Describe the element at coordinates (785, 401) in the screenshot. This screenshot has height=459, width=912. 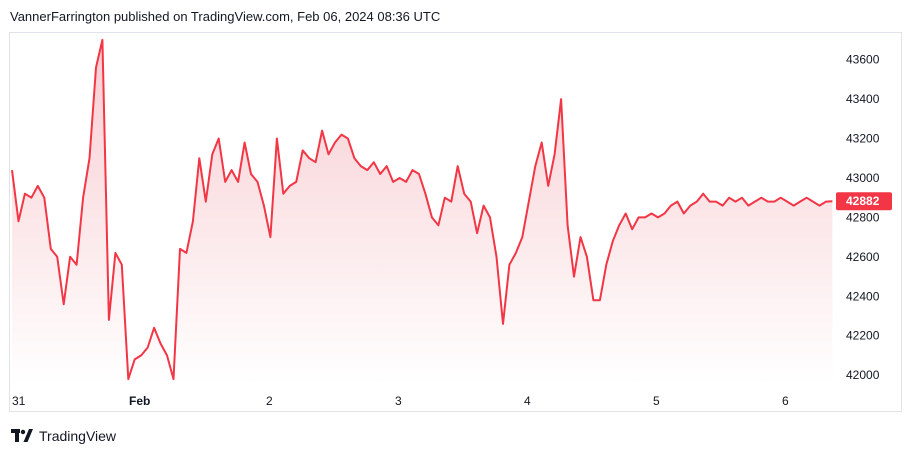
I see `x-tick-label: 6` at that location.